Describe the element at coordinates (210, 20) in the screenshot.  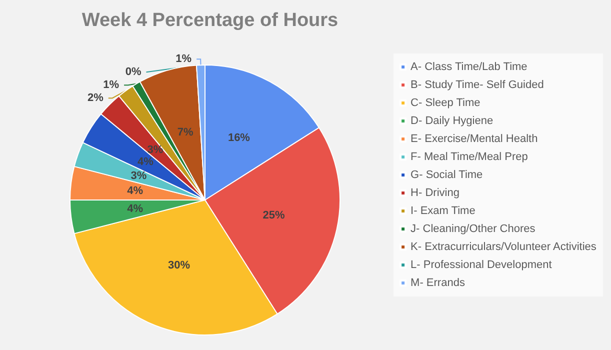
I see `chart-title: Week 4 Percentage of Hours` at that location.